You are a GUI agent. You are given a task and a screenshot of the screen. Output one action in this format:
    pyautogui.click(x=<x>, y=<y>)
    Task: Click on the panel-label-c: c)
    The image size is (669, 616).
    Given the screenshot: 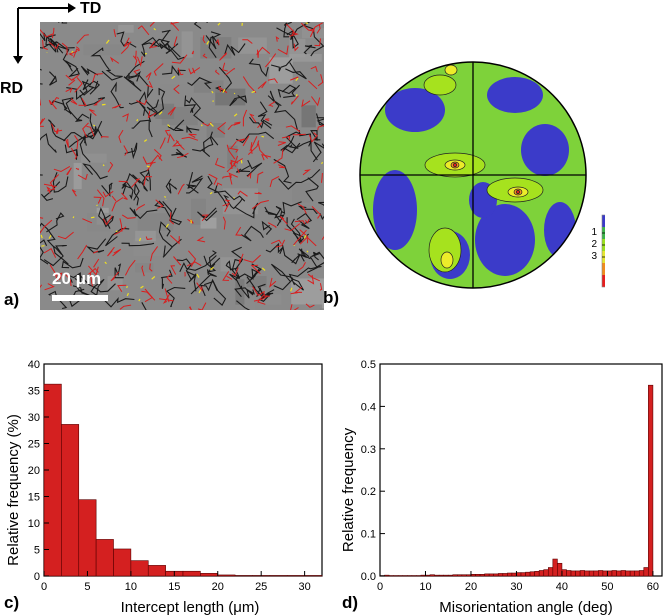 What is the action you would take?
    pyautogui.click(x=12, y=602)
    